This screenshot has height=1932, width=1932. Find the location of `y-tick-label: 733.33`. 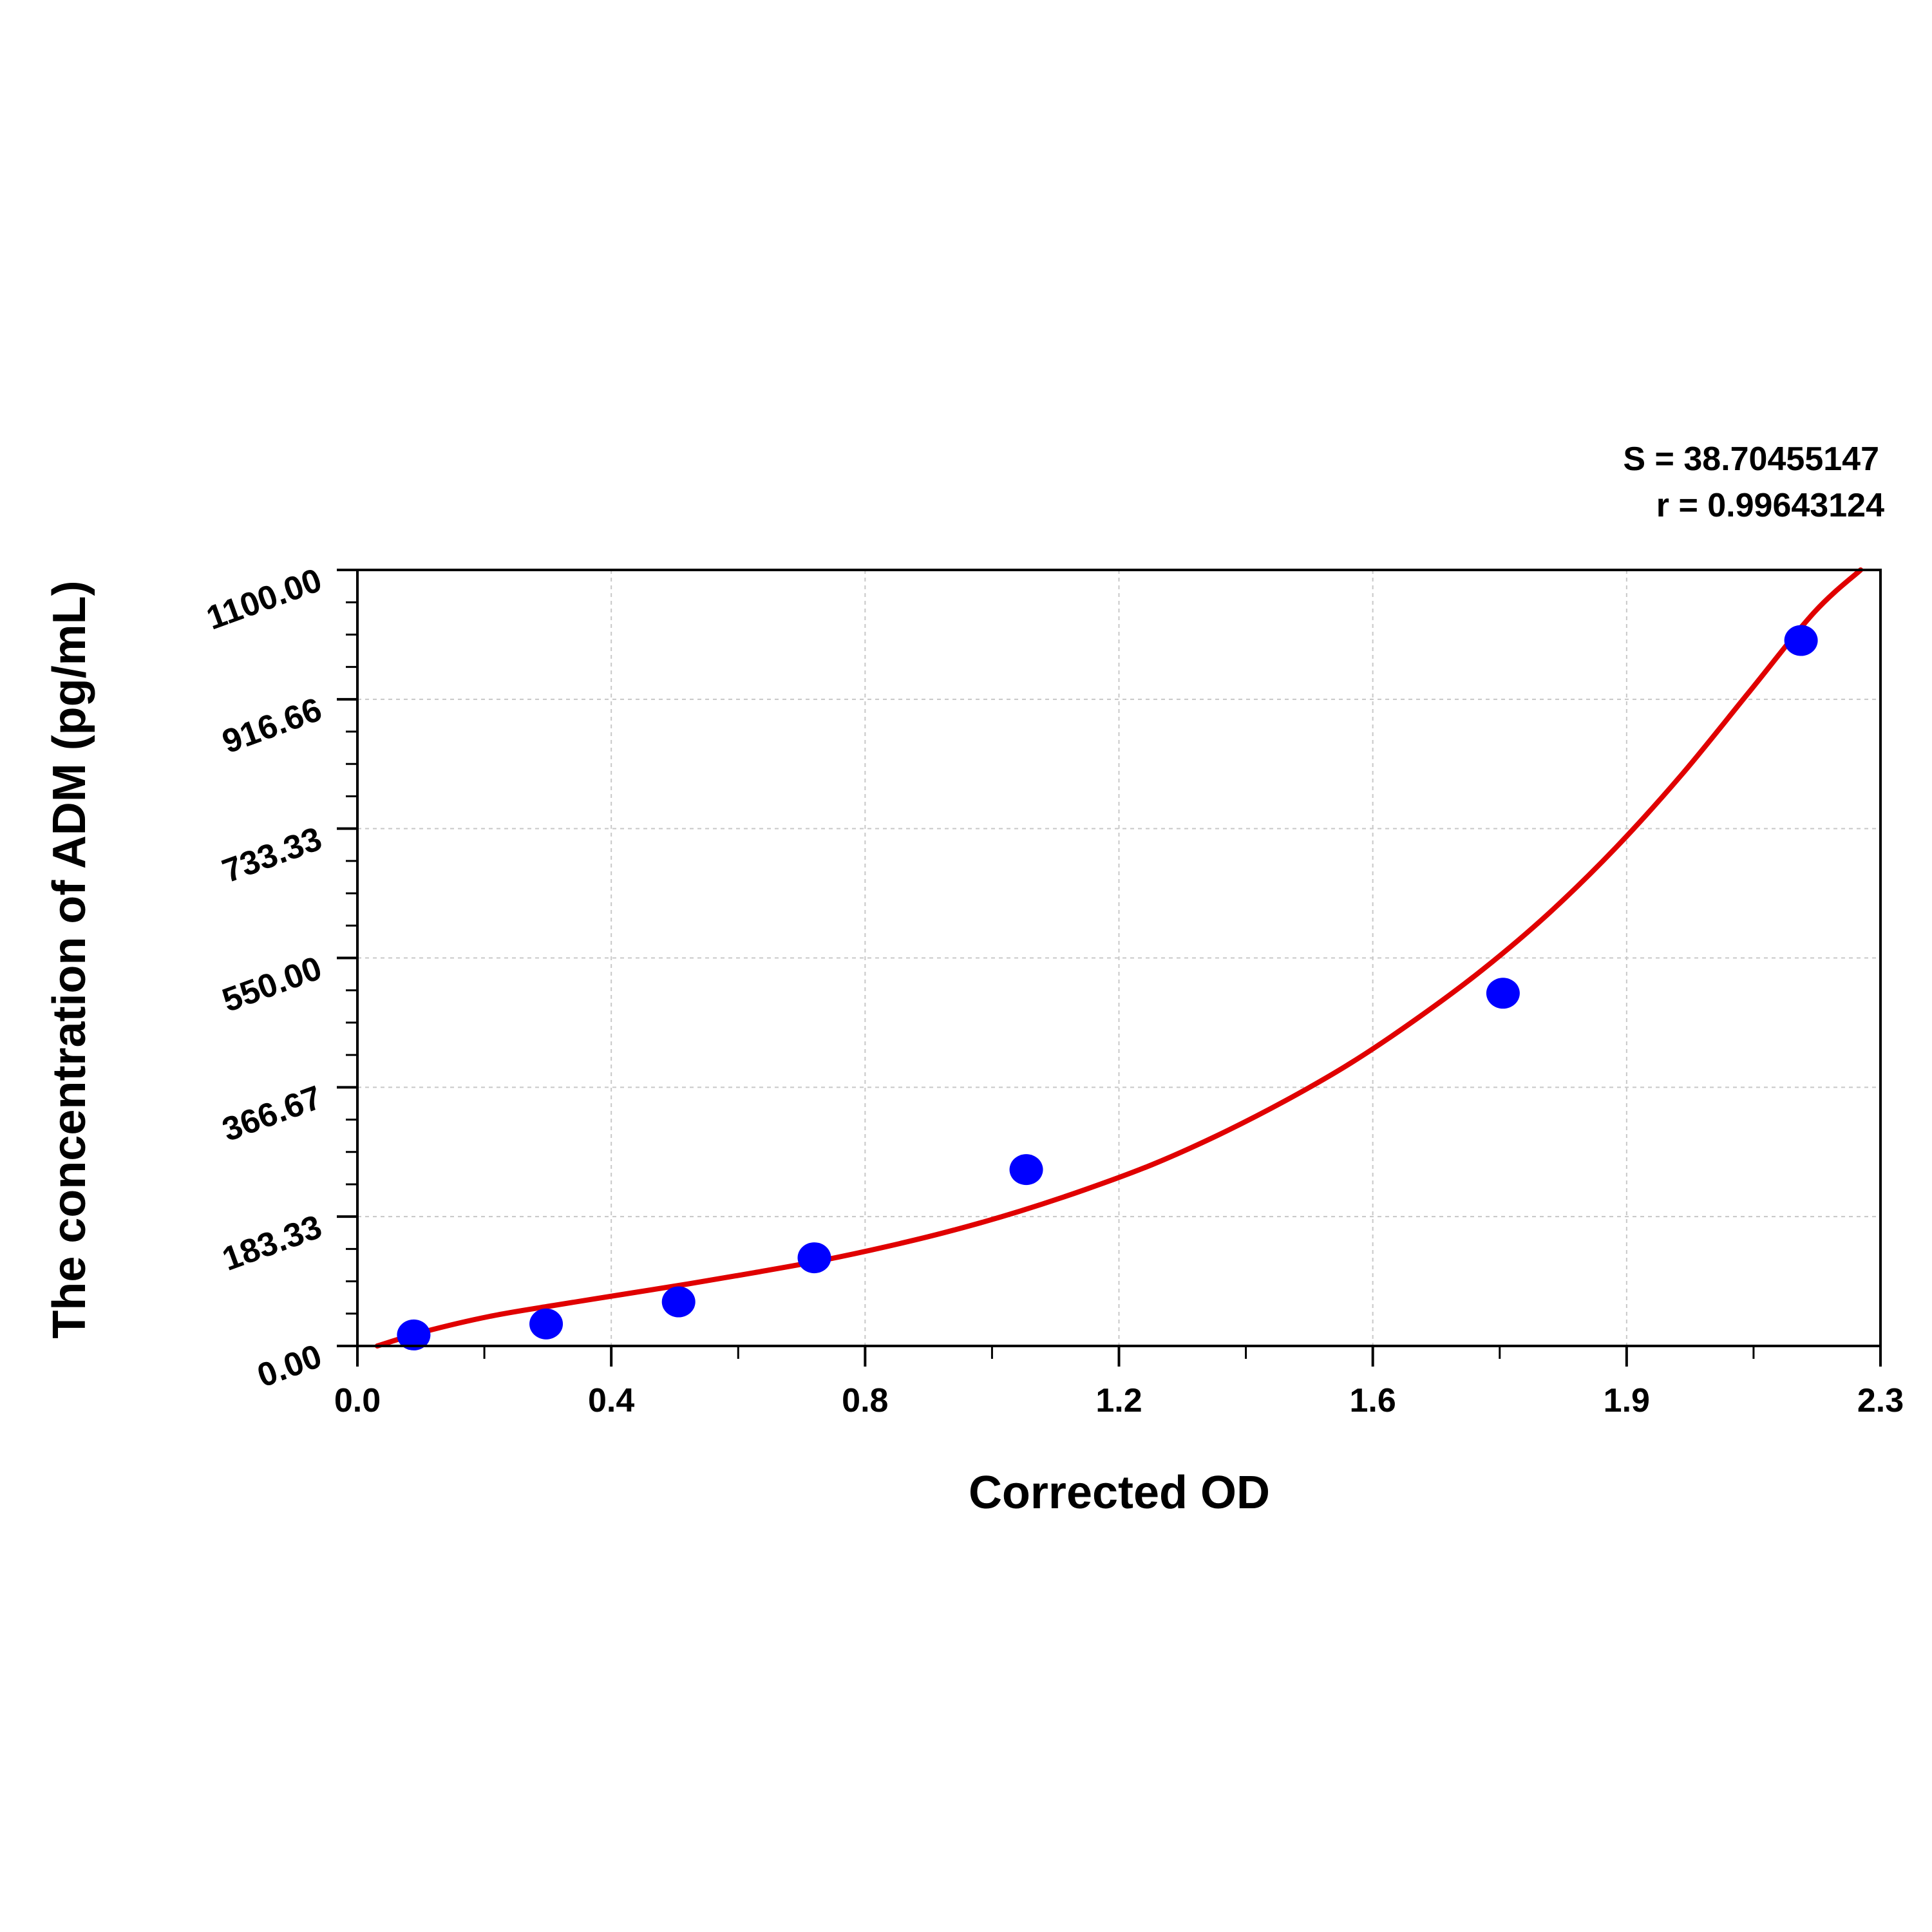

y-tick-label: 733.33 is located at coordinates (272, 855).